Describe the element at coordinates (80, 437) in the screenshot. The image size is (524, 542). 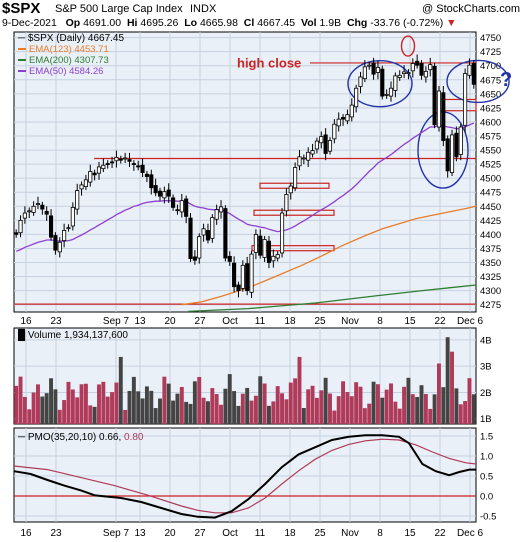
I see `pmo-legend: ─ PMO(35,20,10) 0.66, 0.80` at that location.